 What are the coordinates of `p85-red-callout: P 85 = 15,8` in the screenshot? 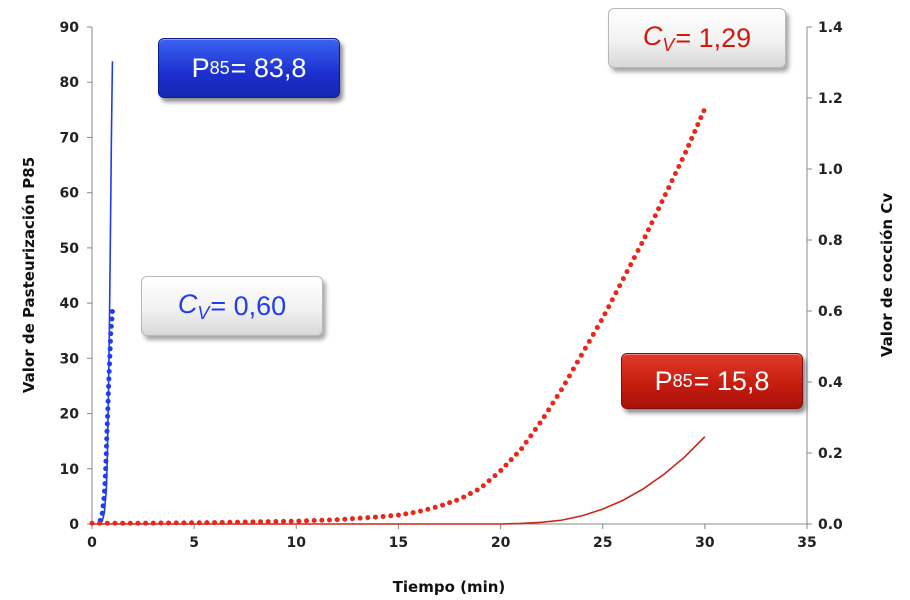 It's located at (712, 381).